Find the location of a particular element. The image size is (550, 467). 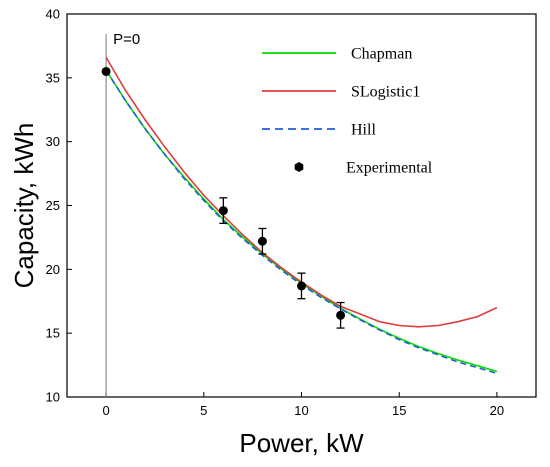

y-tick-label: 15 is located at coordinates (53, 333).